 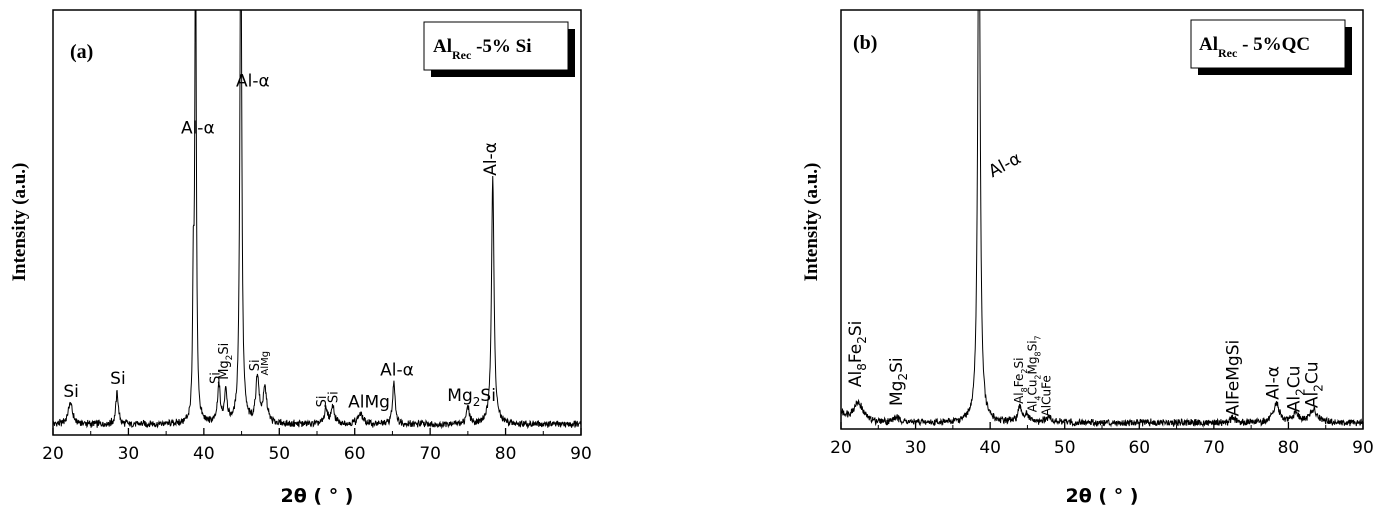 What do you see at coordinates (19, 222) in the screenshot?
I see `panel-a-y-label: Intensity (a.u.)` at bounding box center [19, 222].